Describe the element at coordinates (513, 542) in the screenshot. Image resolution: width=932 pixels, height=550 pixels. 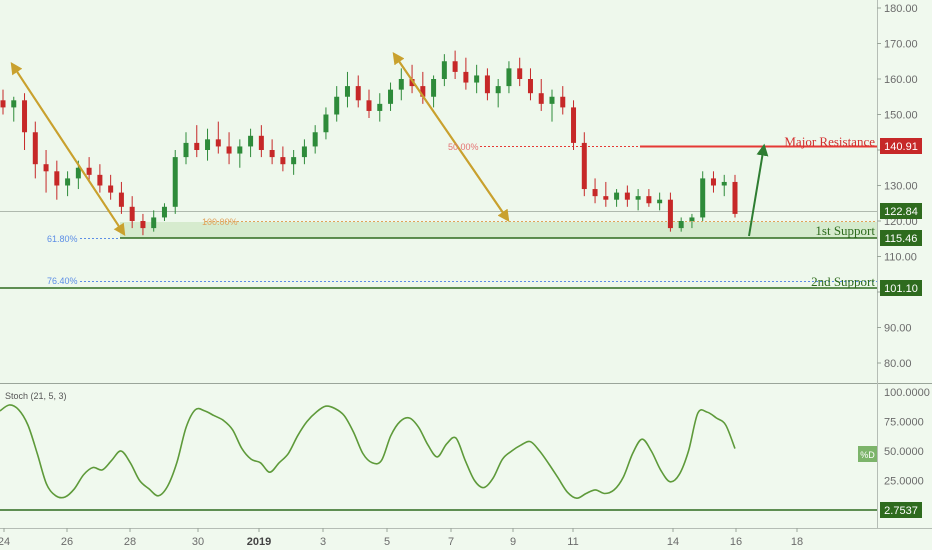
I see `time-tick-label: 9` at that location.